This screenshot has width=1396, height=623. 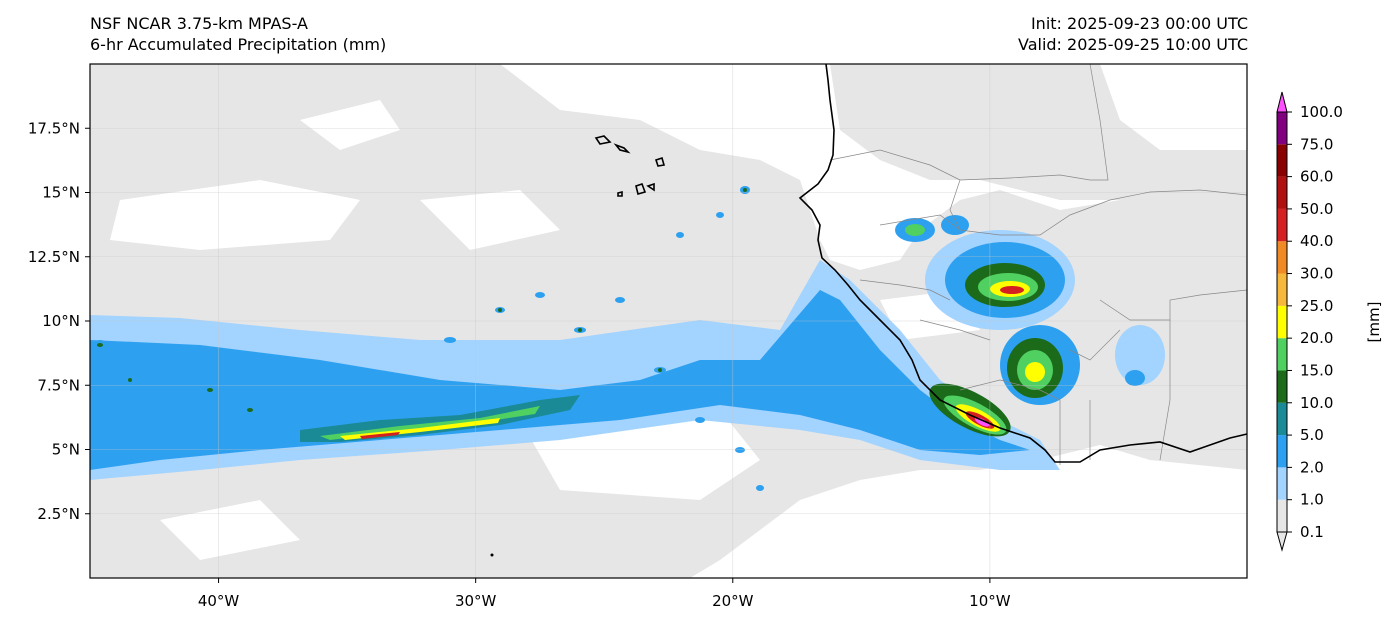 What do you see at coordinates (1139, 23) in the screenshot?
I see `init-time: Init: 2025-09-23 00:00 UTC` at bounding box center [1139, 23].